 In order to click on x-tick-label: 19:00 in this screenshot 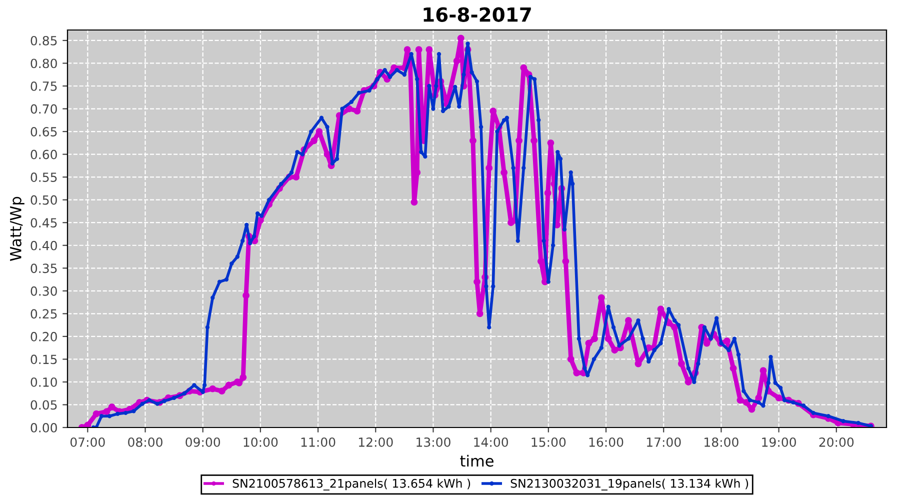, I will do `click(779, 442)`.